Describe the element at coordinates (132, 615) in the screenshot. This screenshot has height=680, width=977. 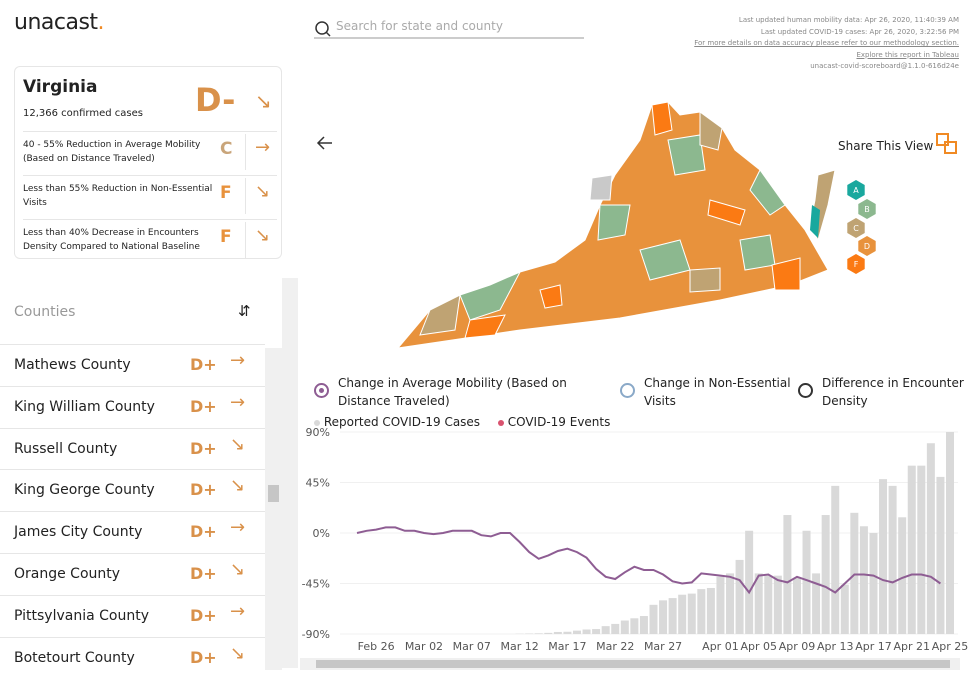
I see `county-row: Pittsylvania County D+ →` at that location.